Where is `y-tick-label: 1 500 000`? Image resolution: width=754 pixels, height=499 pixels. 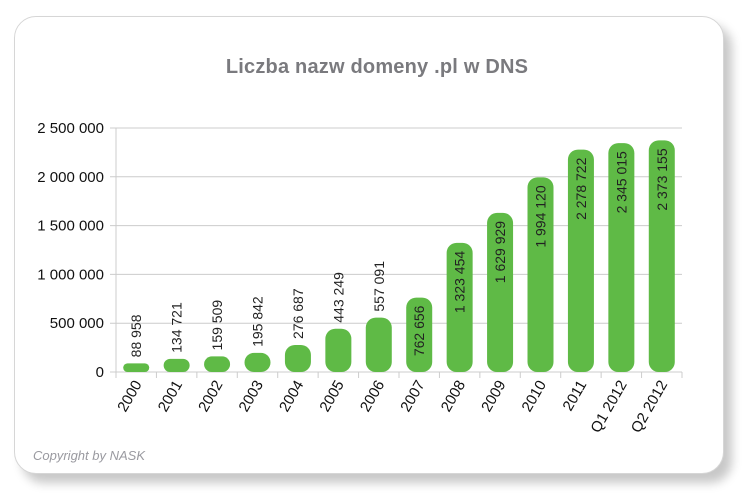
y-tick-label: 1 500 000 is located at coordinates (70, 226).